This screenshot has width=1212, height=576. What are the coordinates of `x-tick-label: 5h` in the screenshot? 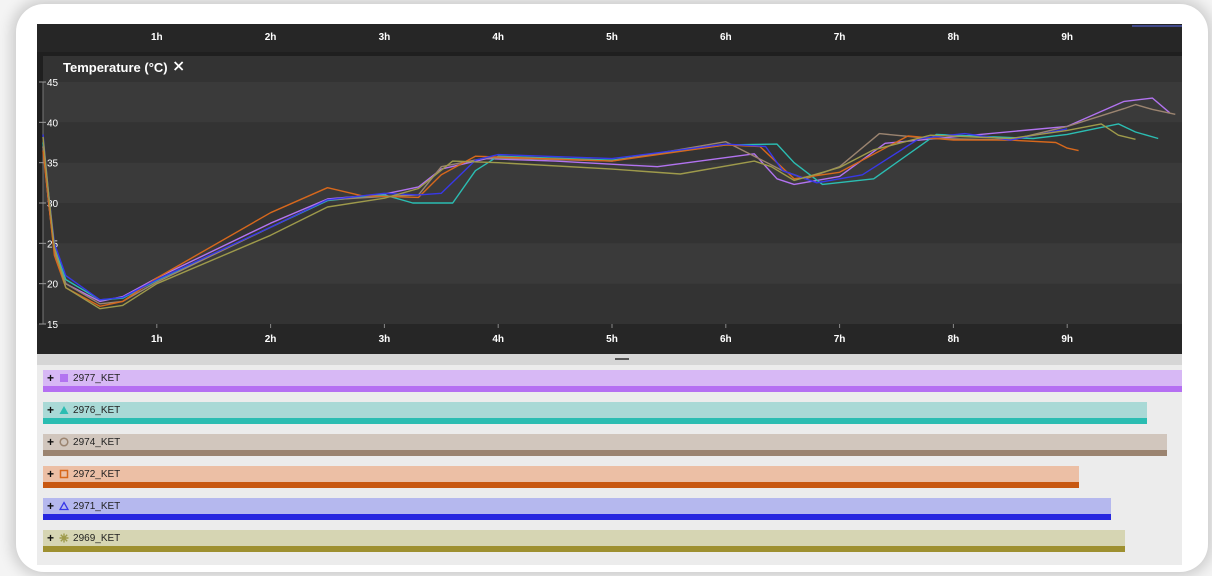 It's located at (612, 339).